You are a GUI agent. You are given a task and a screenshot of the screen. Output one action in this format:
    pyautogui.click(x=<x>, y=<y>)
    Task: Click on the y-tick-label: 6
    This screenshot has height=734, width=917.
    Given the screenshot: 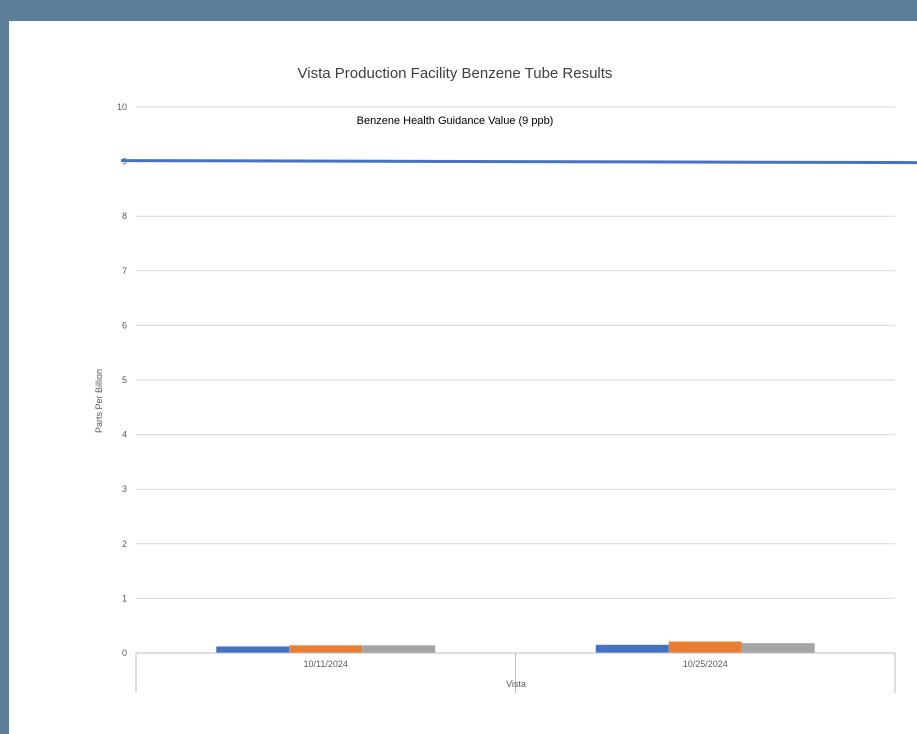 What is the action you would take?
    pyautogui.click(x=124, y=325)
    